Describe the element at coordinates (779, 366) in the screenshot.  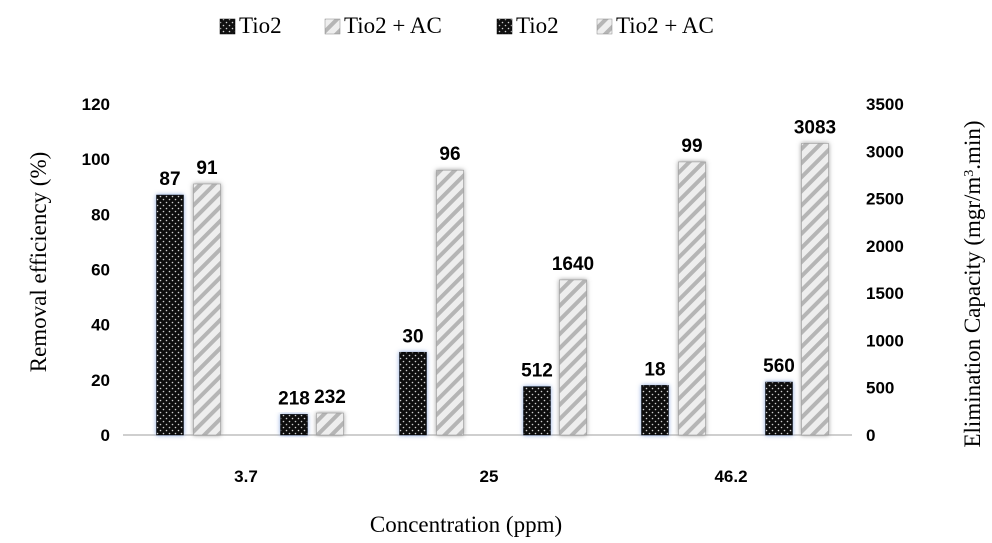
I see `data-label: 560` at that location.